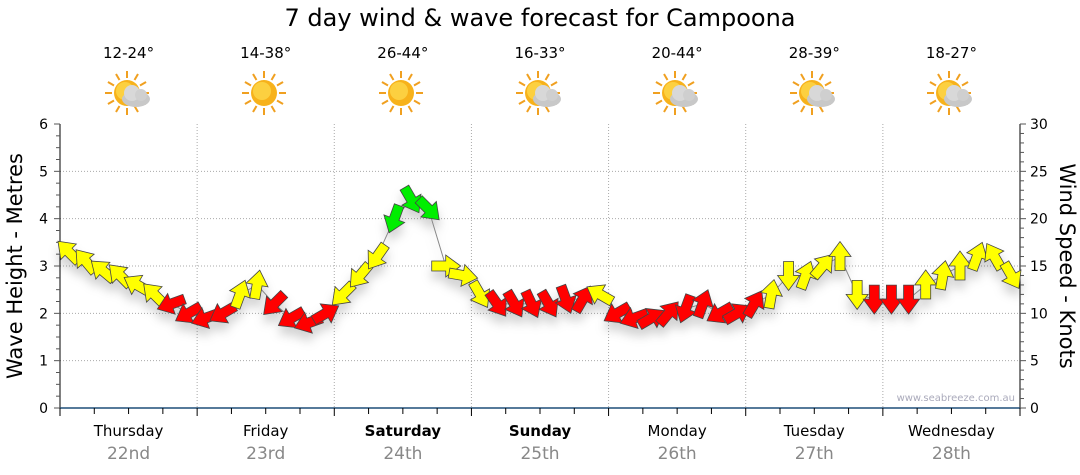  Describe the element at coordinates (43, 125) in the screenshot. I see `y-tick-label: 6` at that location.